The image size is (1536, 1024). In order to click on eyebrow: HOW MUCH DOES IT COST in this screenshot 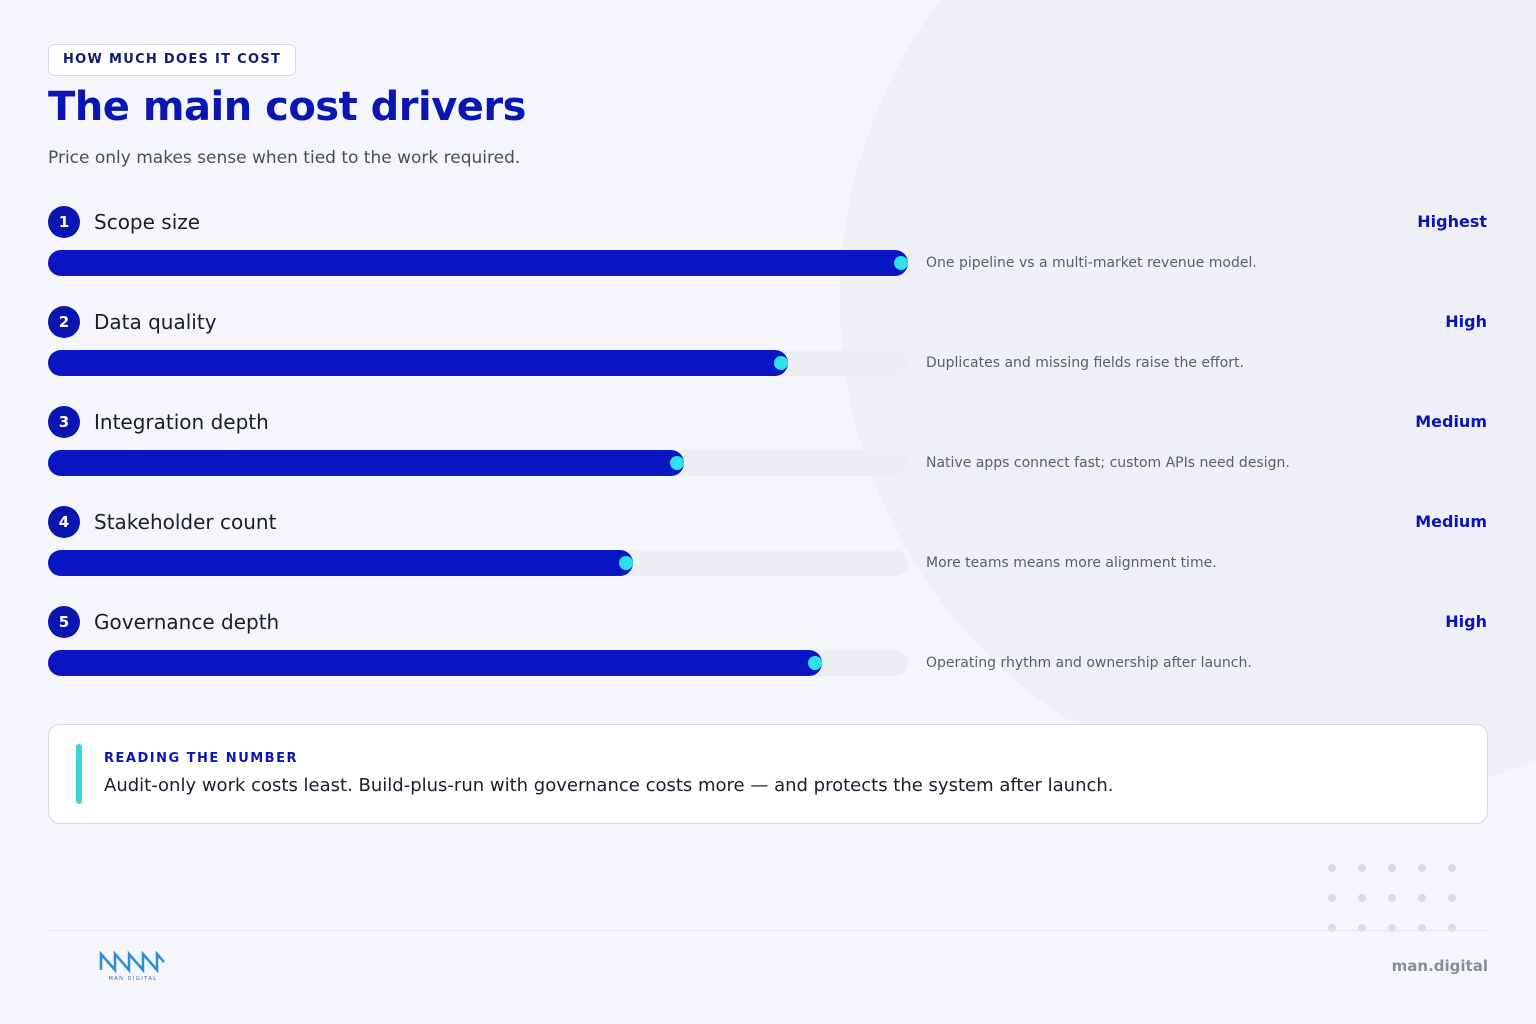, I will do `click(172, 60)`.